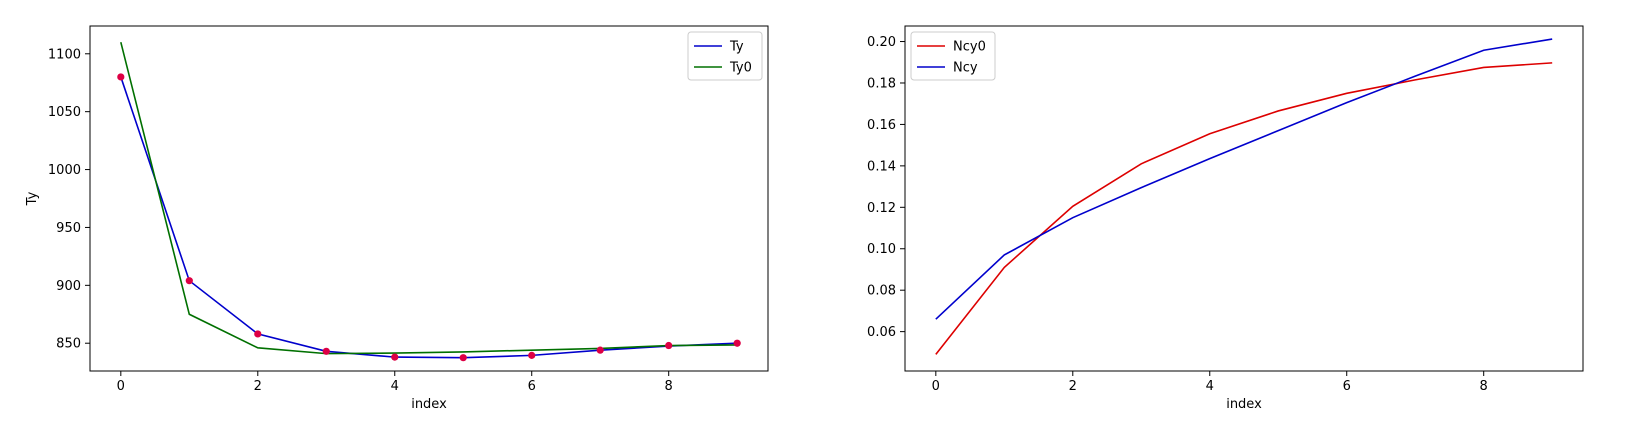 The image size is (1647, 428). Describe the element at coordinates (68, 286) in the screenshot. I see `y-tick-label: 900` at that location.